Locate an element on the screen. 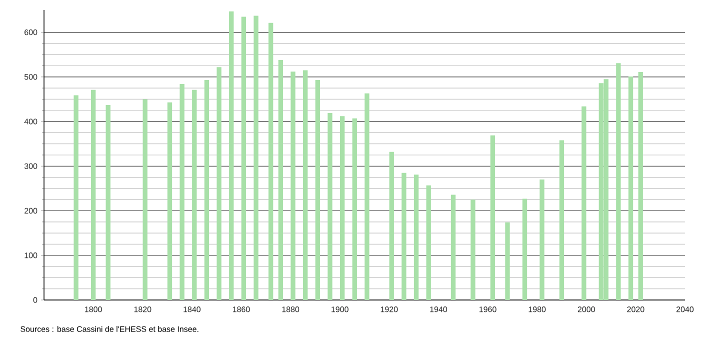 This screenshot has height=340, width=710. y-tick-label: 300 is located at coordinates (31, 166).